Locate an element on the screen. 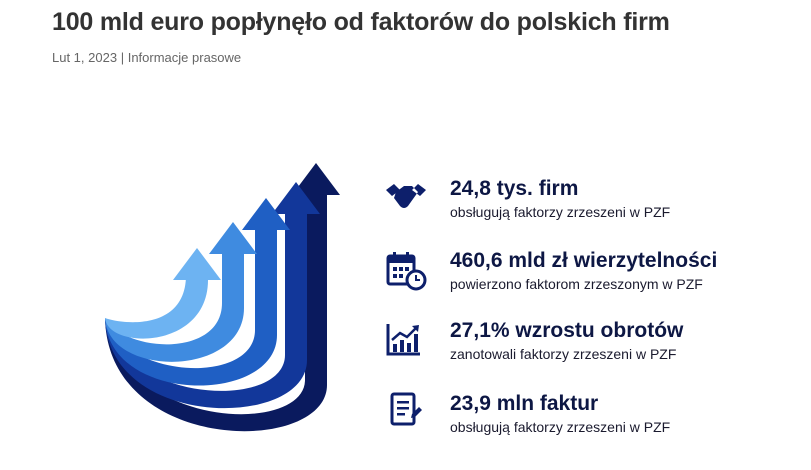 This screenshot has height=470, width=811. growth-chart-icon is located at coordinates (403, 340).